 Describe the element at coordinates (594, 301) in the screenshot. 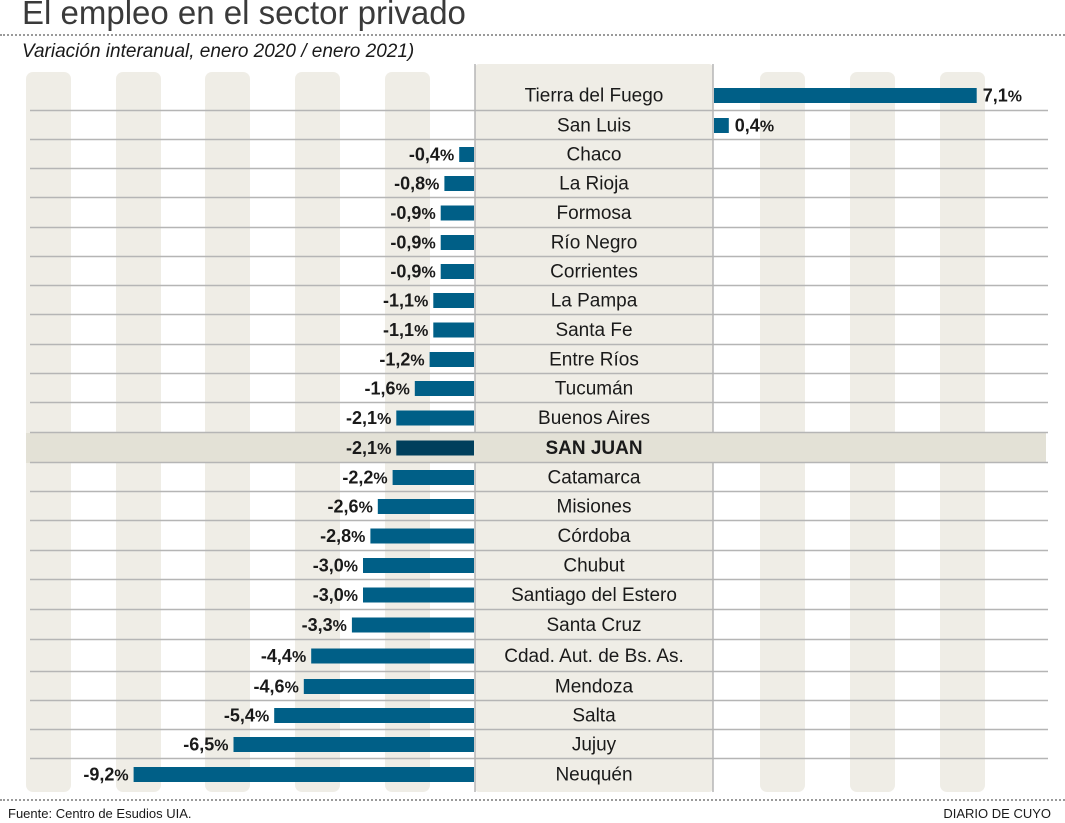

I see `category-label: La Pampa` at that location.